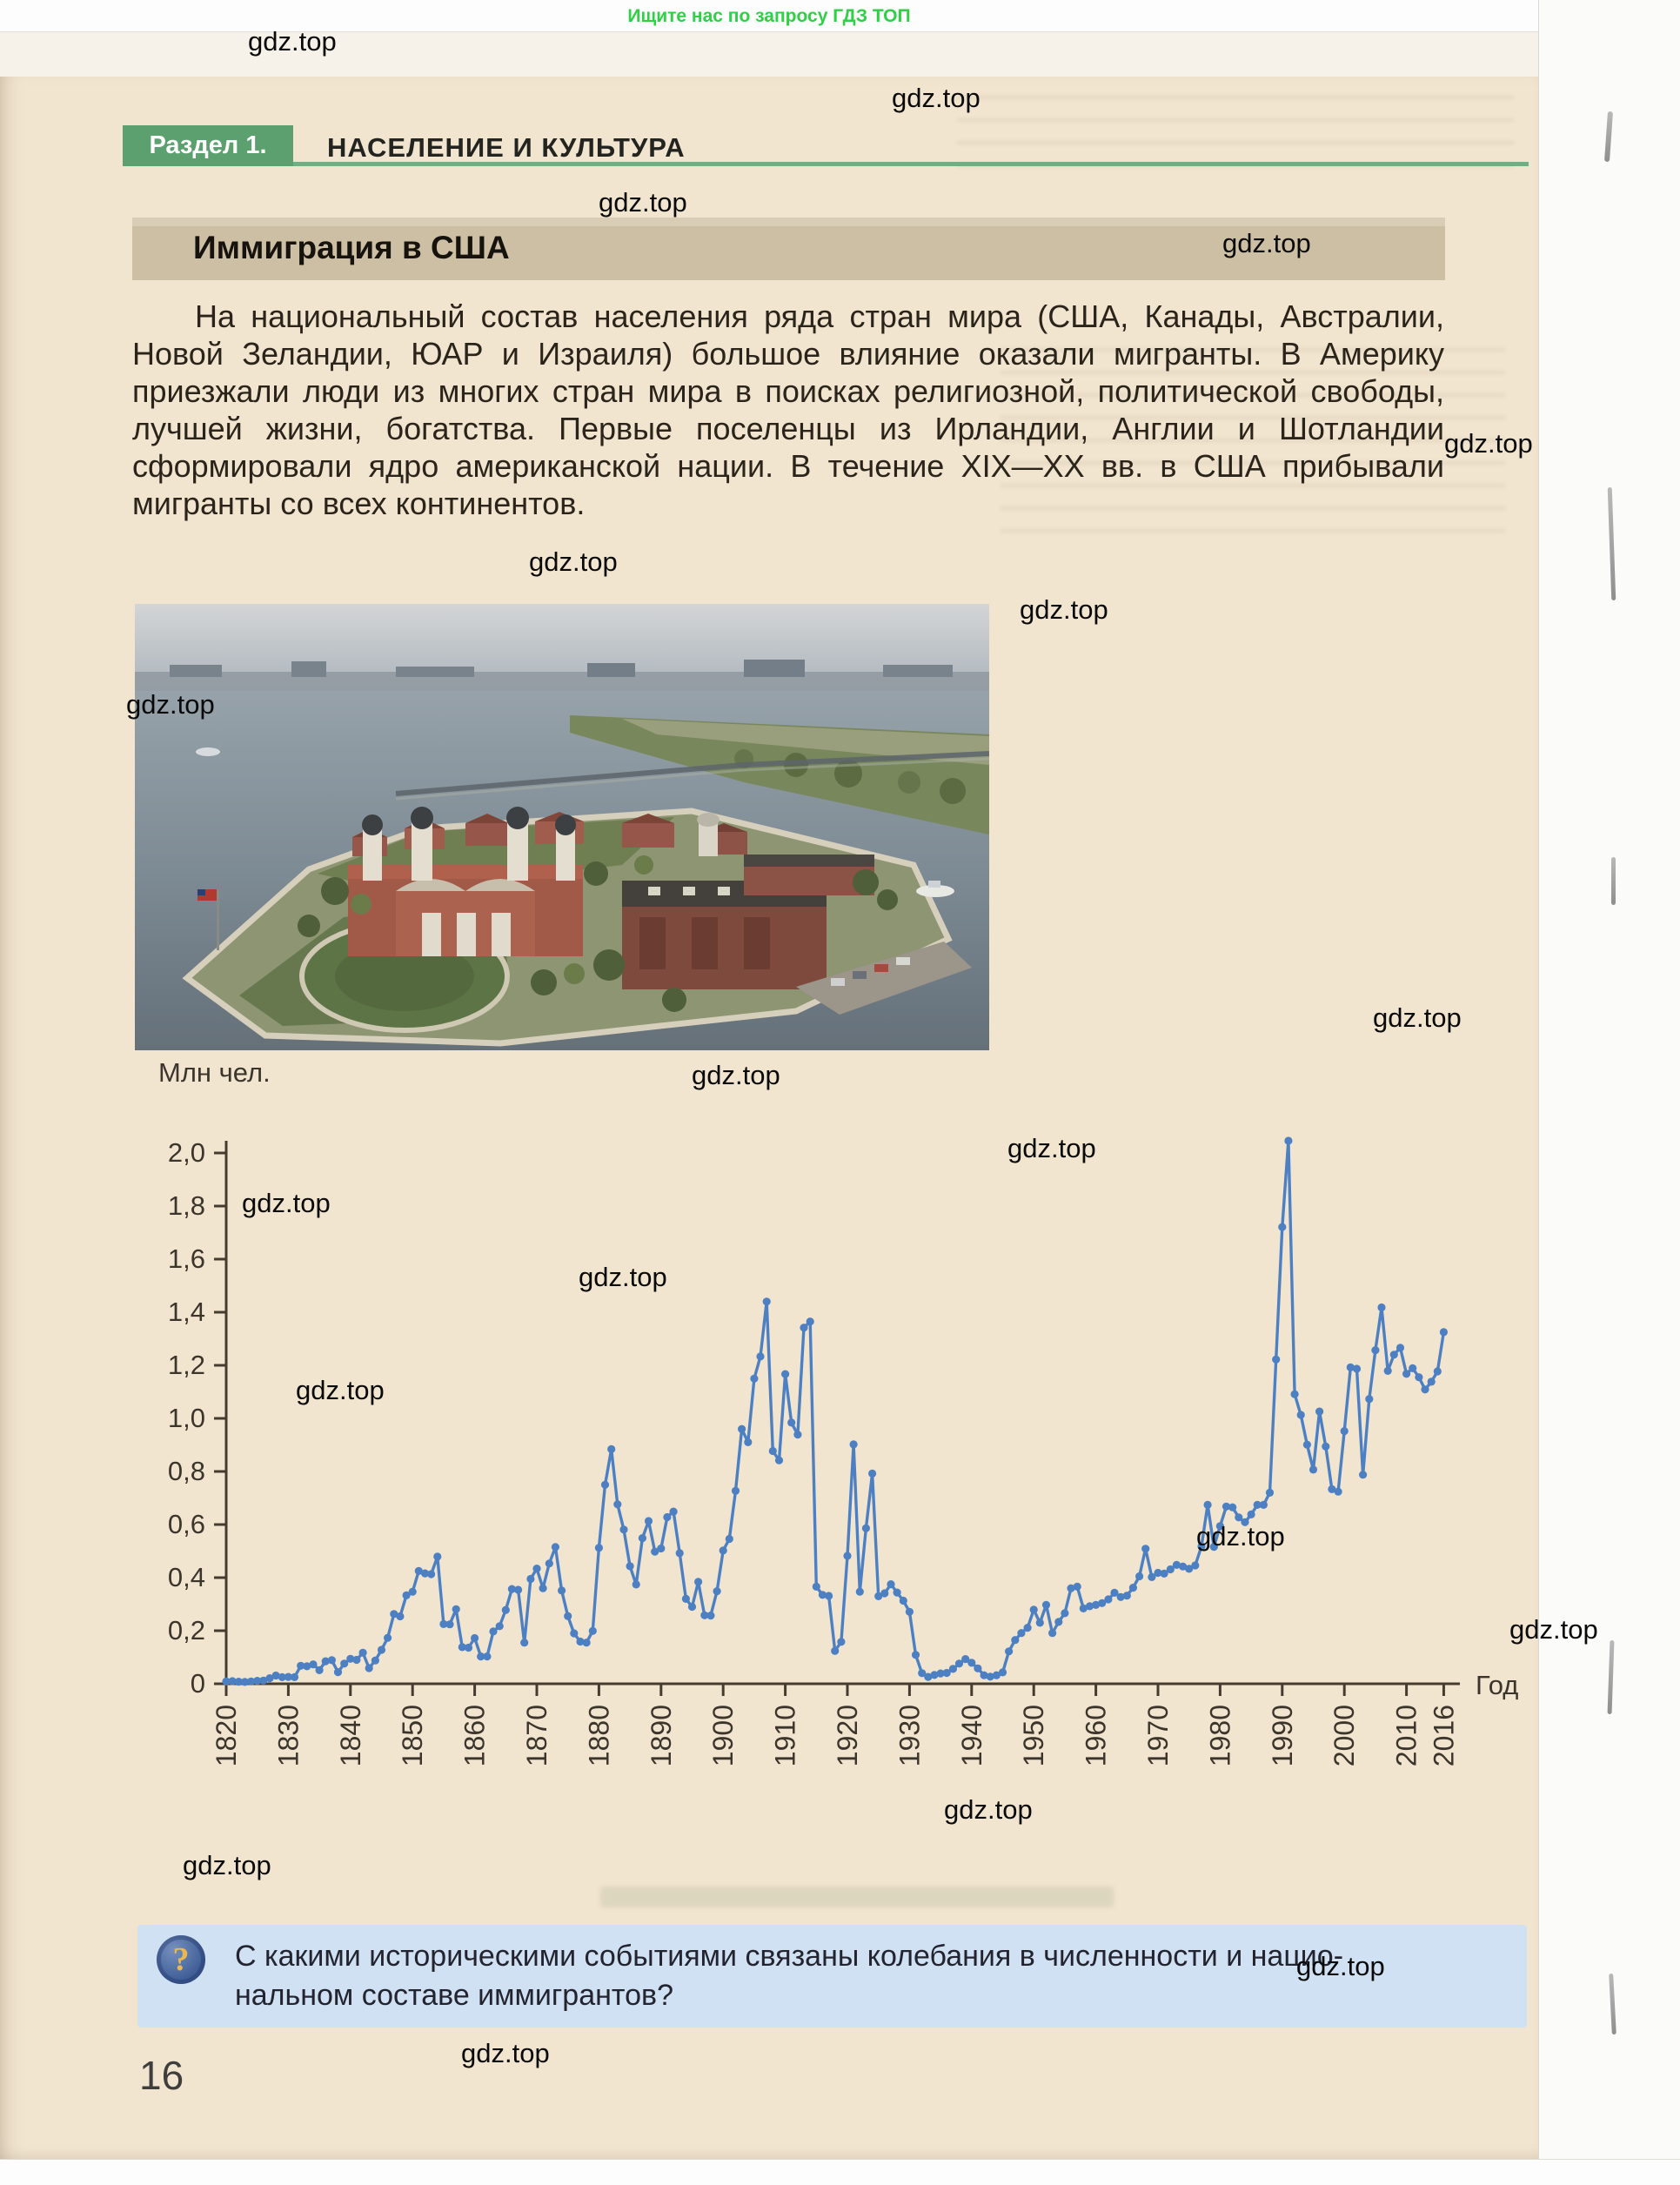 The height and width of the screenshot is (2185, 1680). Describe the element at coordinates (840, 55) in the screenshot. I see `scan-top-strip` at that location.